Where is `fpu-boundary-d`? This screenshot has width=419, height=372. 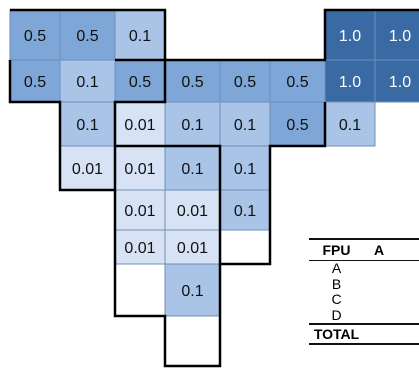
fpu-boundary-d is located at coordinates (167, 279).